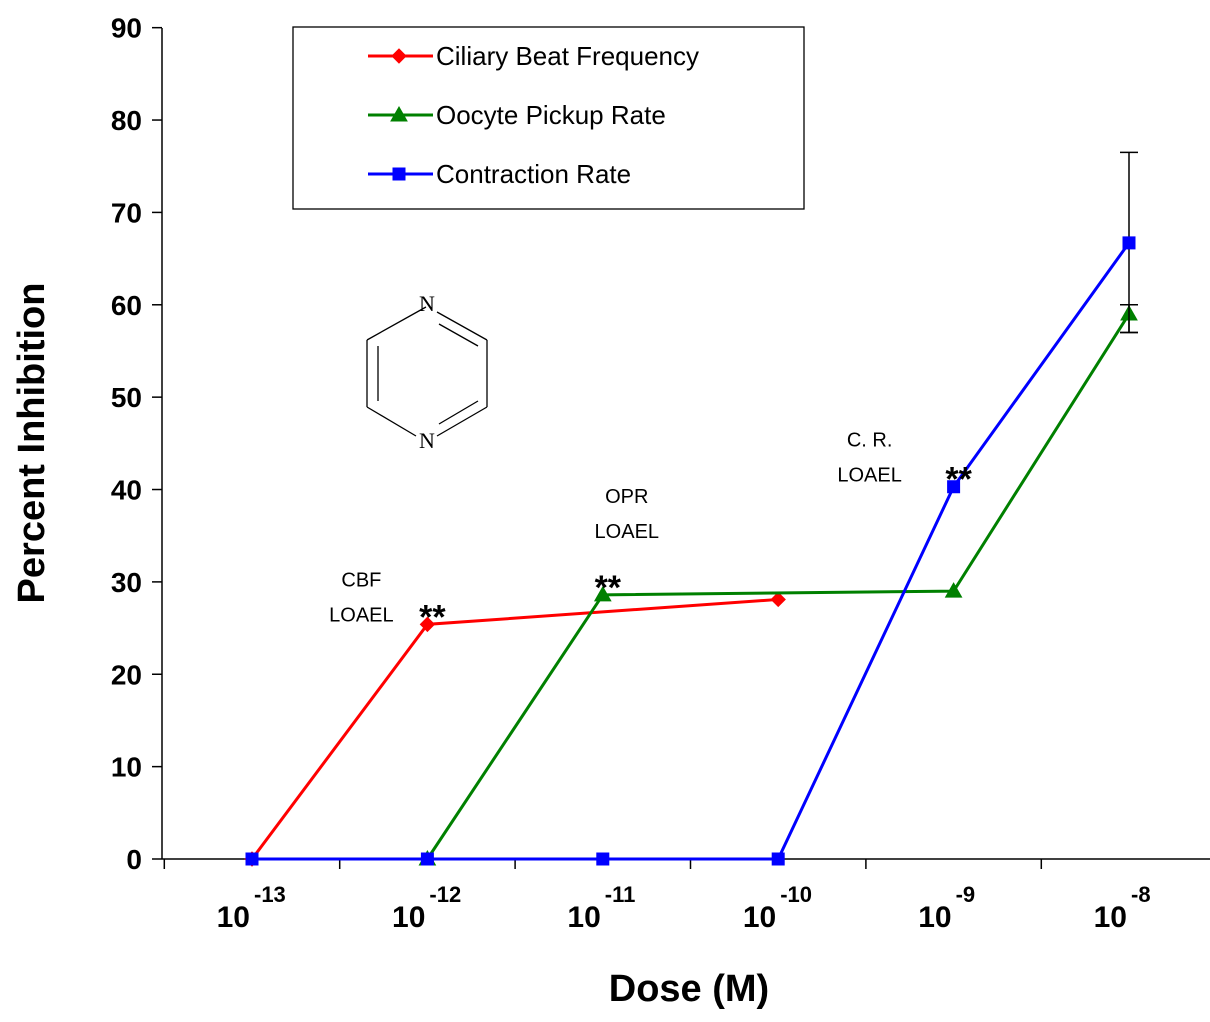 The height and width of the screenshot is (1022, 1210). I want to click on y-tick-label: 40, so click(126, 490).